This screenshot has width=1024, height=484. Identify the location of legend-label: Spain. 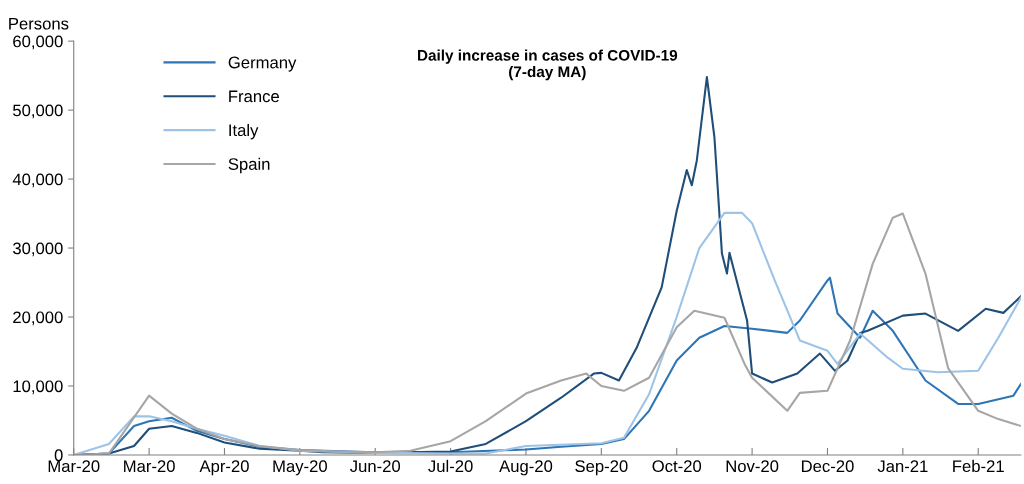
(249, 165).